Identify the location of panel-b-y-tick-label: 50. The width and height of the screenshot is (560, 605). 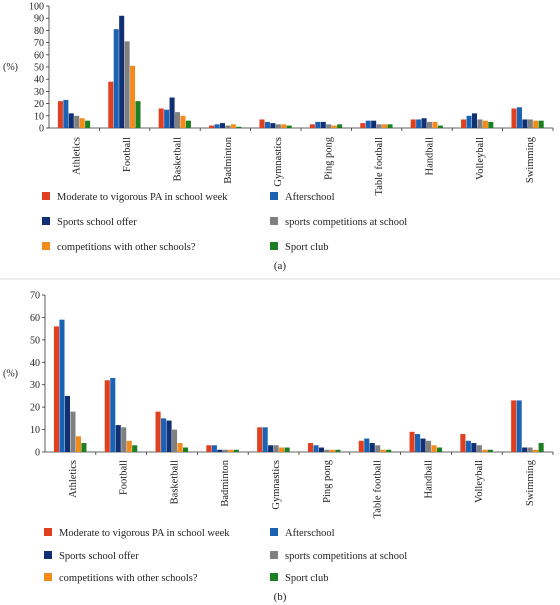
(35, 340).